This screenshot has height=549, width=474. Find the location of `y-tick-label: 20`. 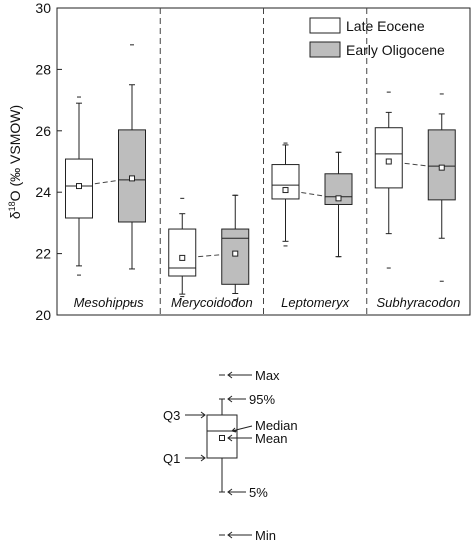

y-tick-label: 20 is located at coordinates (43, 315).